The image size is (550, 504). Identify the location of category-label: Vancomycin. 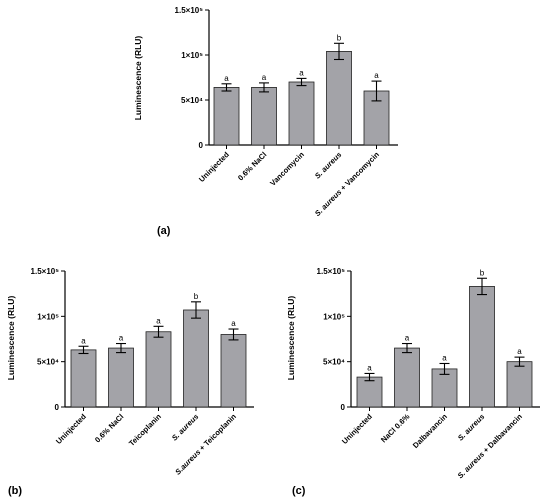
(287, 169).